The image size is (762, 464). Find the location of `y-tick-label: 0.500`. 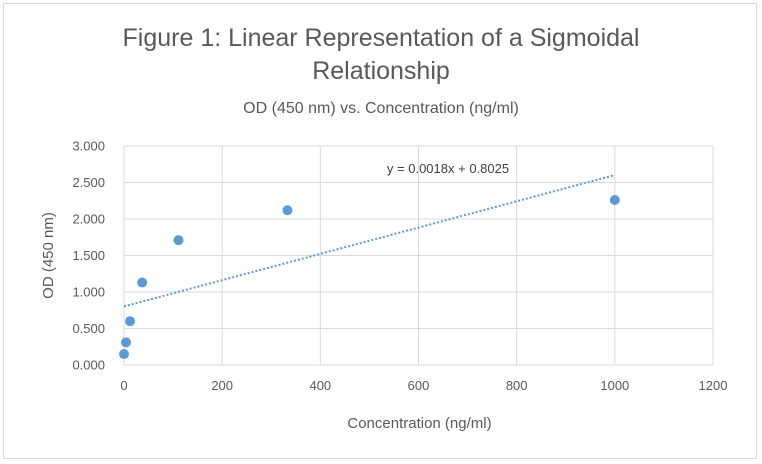

y-tick-label: 0.500 is located at coordinates (88, 328).